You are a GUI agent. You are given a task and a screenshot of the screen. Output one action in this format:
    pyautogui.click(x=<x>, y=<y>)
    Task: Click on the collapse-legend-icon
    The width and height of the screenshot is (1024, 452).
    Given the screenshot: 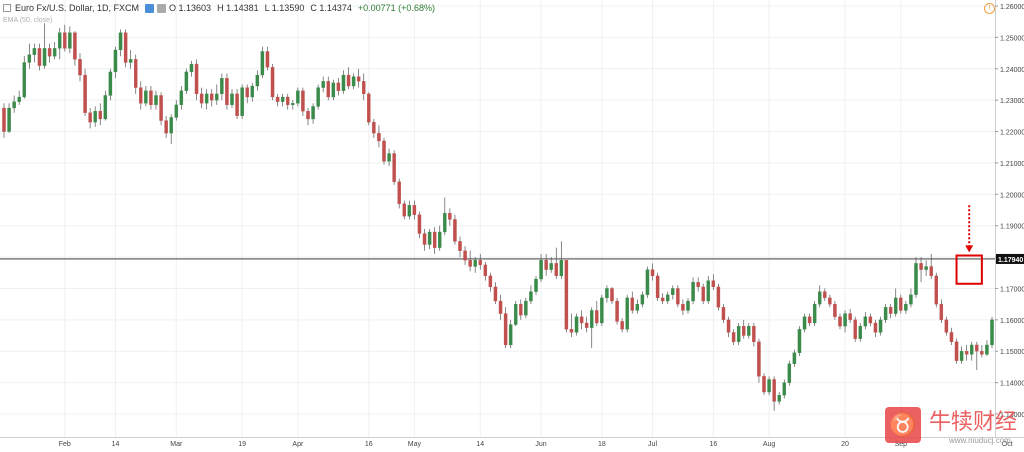 What is the action you would take?
    pyautogui.click(x=7, y=8)
    